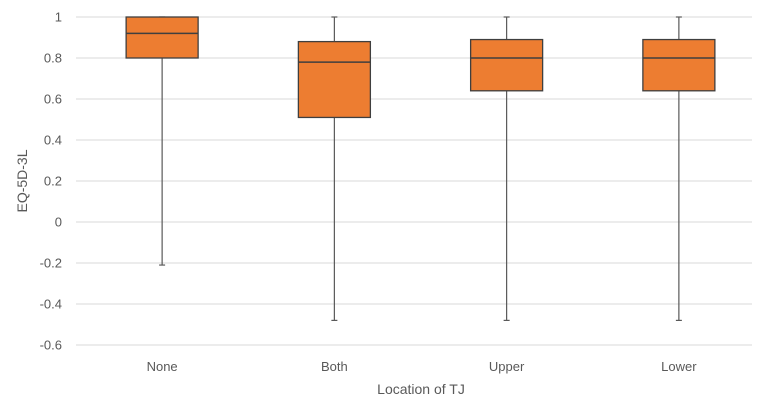 This screenshot has height=401, width=757. I want to click on box-upper, so click(506, 168).